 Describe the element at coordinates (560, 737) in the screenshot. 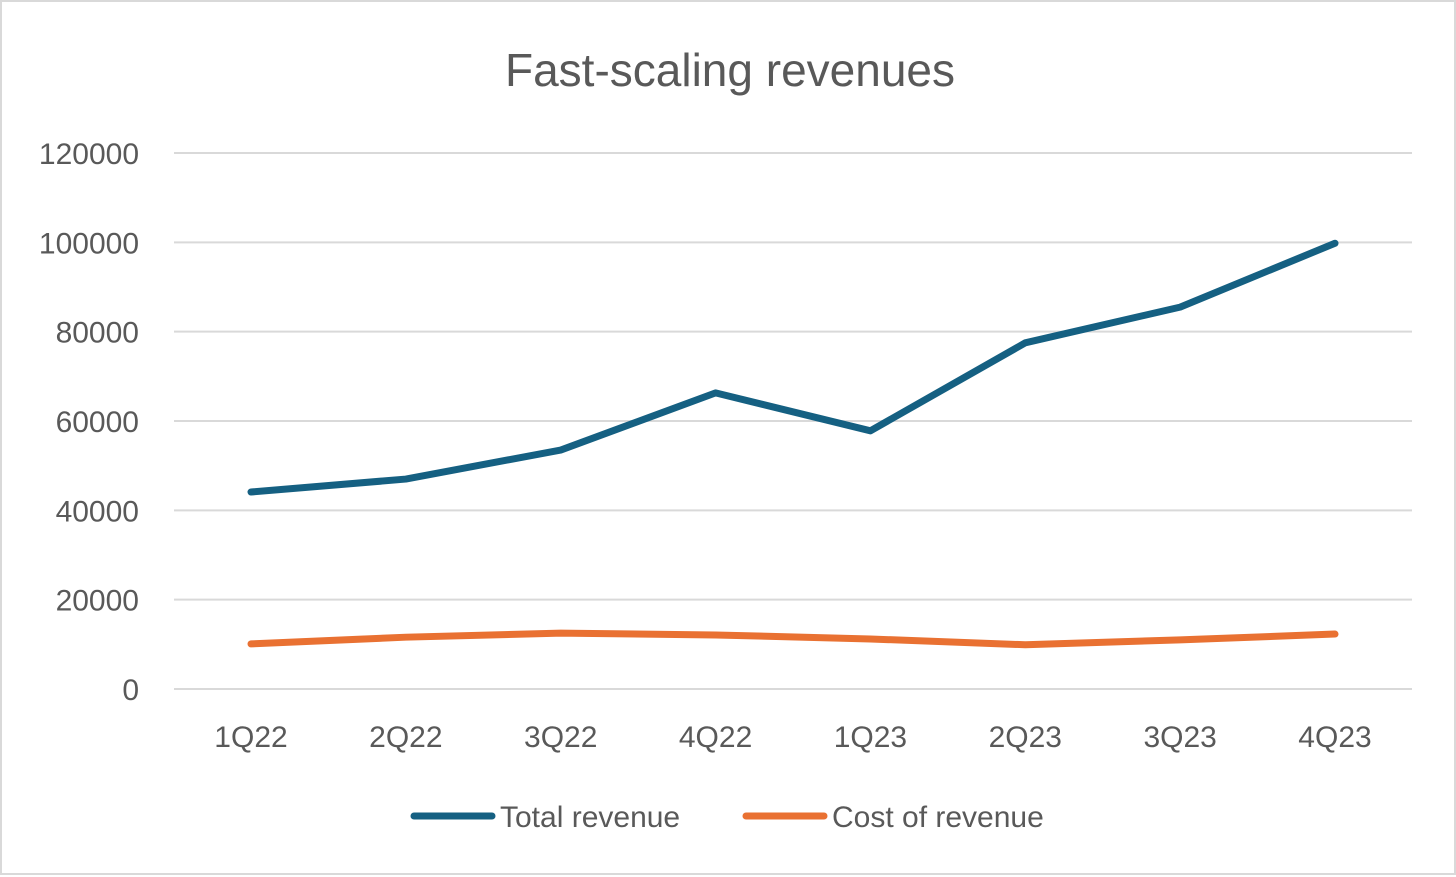

I see `x-tick-label: 3Q22` at that location.